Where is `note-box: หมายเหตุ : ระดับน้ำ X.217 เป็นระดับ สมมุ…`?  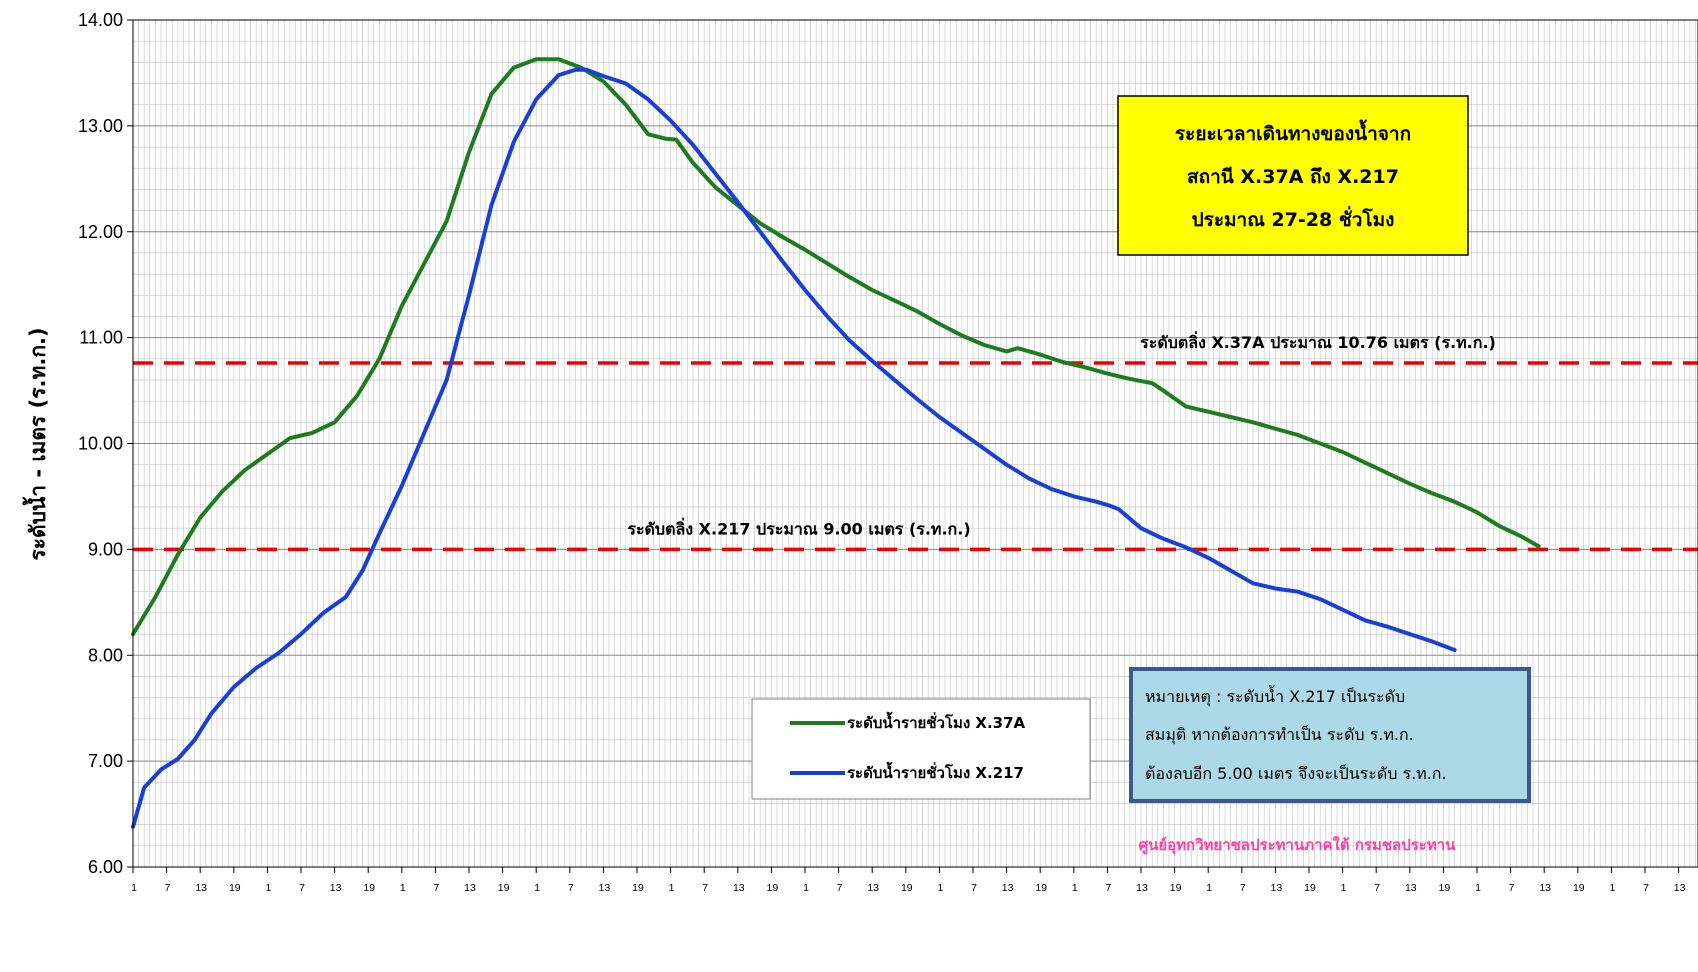
note-box: หมายเหตุ : ระดับน้ำ X.217 เป็นระดับ สมมุ… is located at coordinates (1330, 735).